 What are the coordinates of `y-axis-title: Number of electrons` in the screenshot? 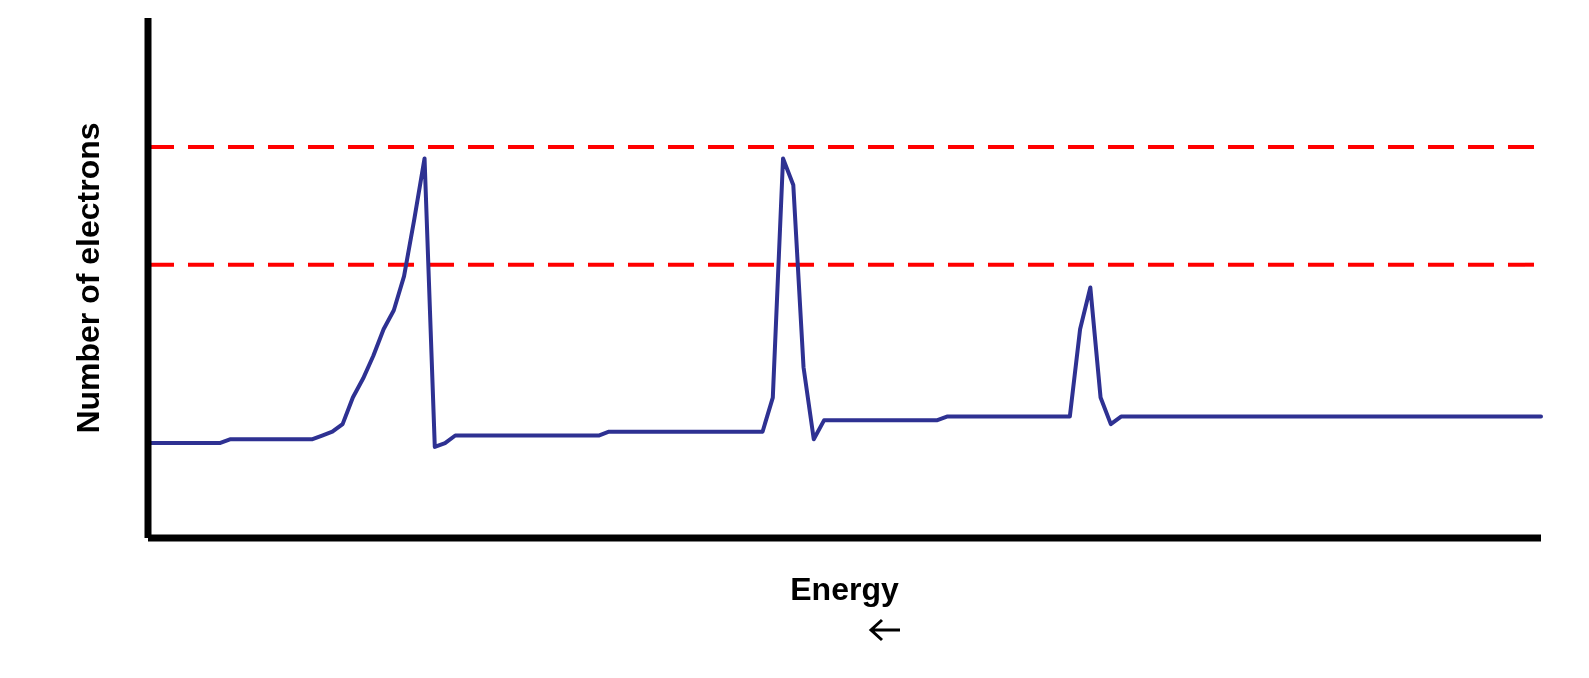 It's located at (88, 278).